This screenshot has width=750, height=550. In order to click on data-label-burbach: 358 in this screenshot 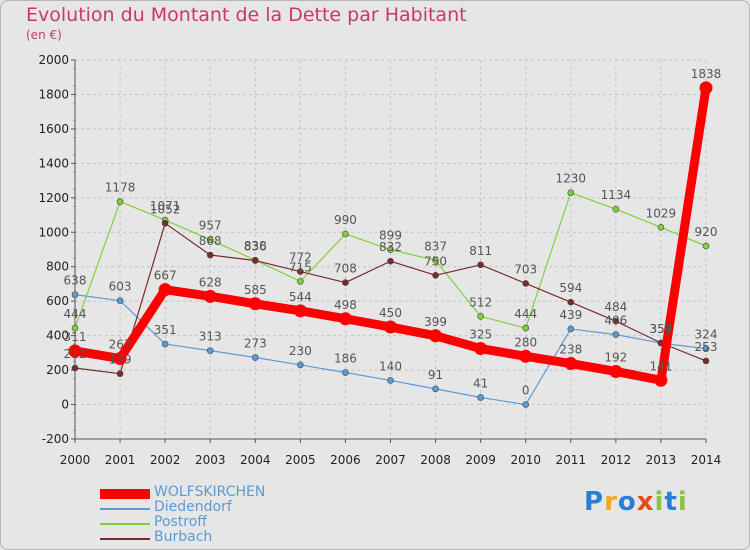, I will do `click(660, 329)`.